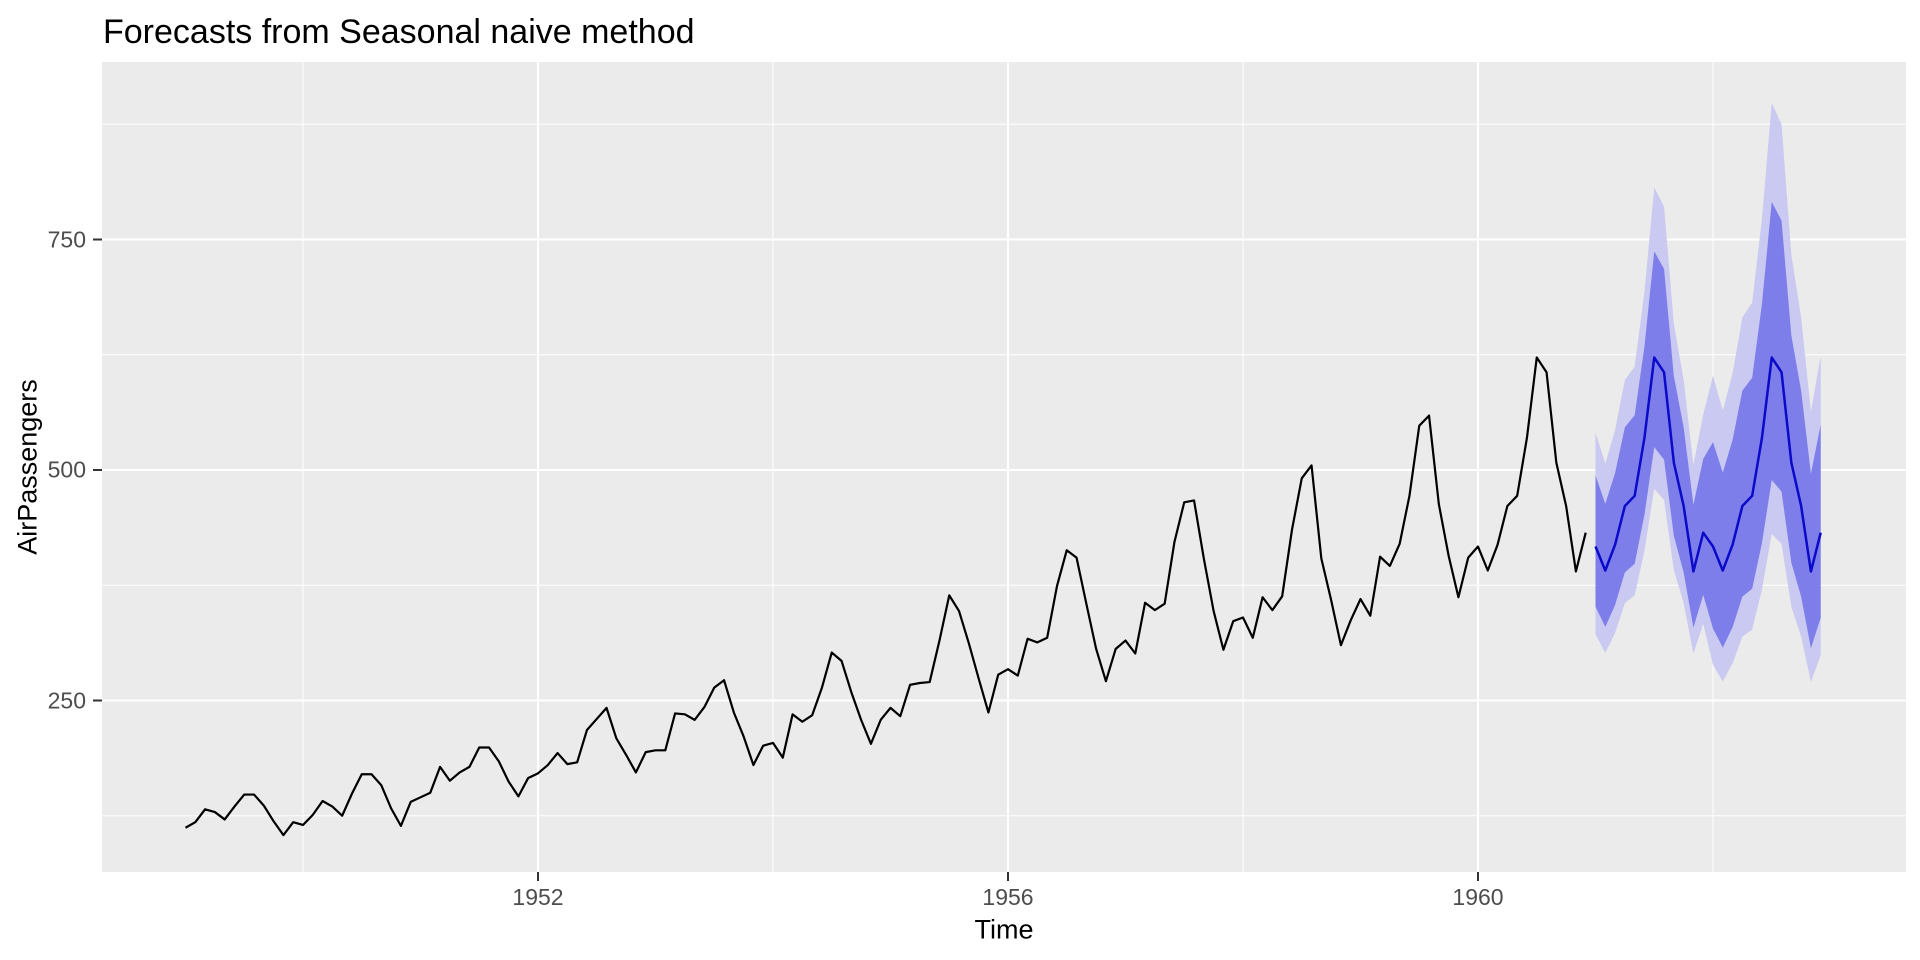 The width and height of the screenshot is (1920, 960). What do you see at coordinates (66, 700) in the screenshot?
I see `y-tick-label: 250` at bounding box center [66, 700].